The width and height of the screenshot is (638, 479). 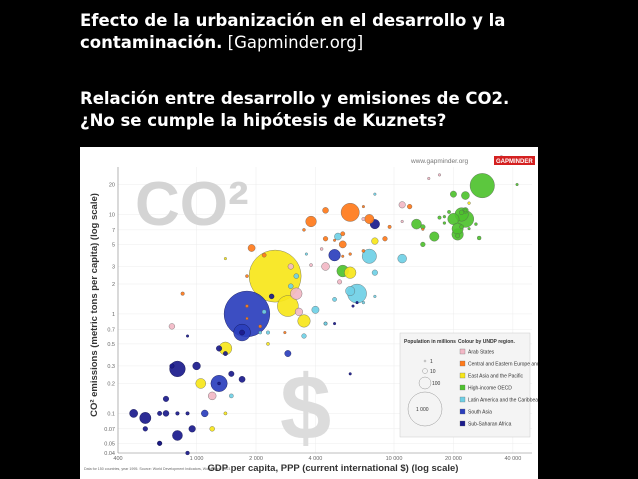 I want to click on slide-title-bold: contaminación., so click(x=151, y=42).